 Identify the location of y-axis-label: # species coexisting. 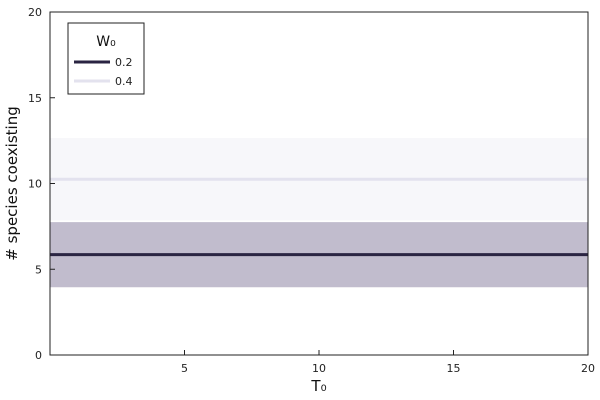
(12, 183).